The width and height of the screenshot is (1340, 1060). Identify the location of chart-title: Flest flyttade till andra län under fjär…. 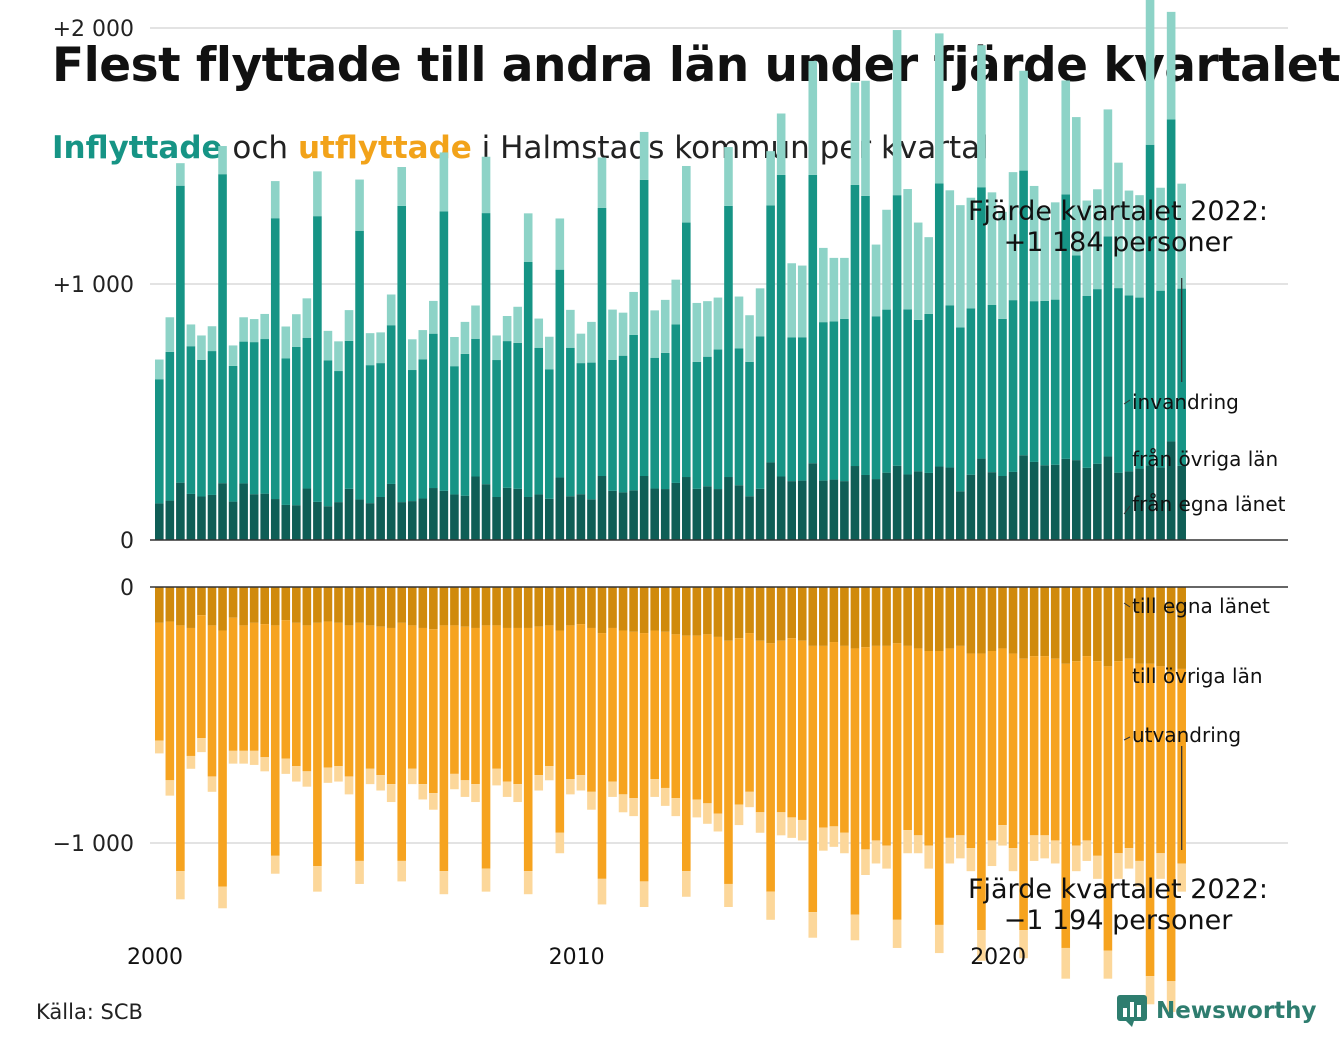
(696, 65).